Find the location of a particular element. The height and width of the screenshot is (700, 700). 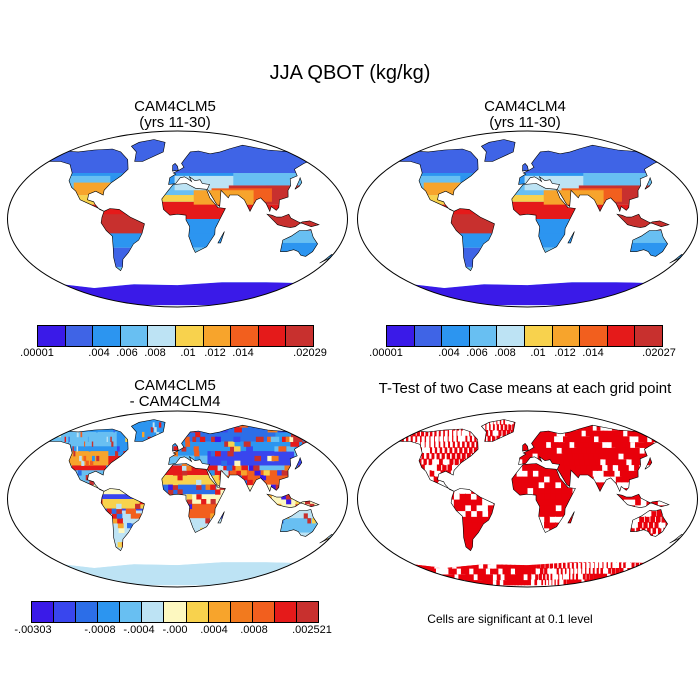

panel-title-line2: (yrs 11-30) is located at coordinates (175, 122).